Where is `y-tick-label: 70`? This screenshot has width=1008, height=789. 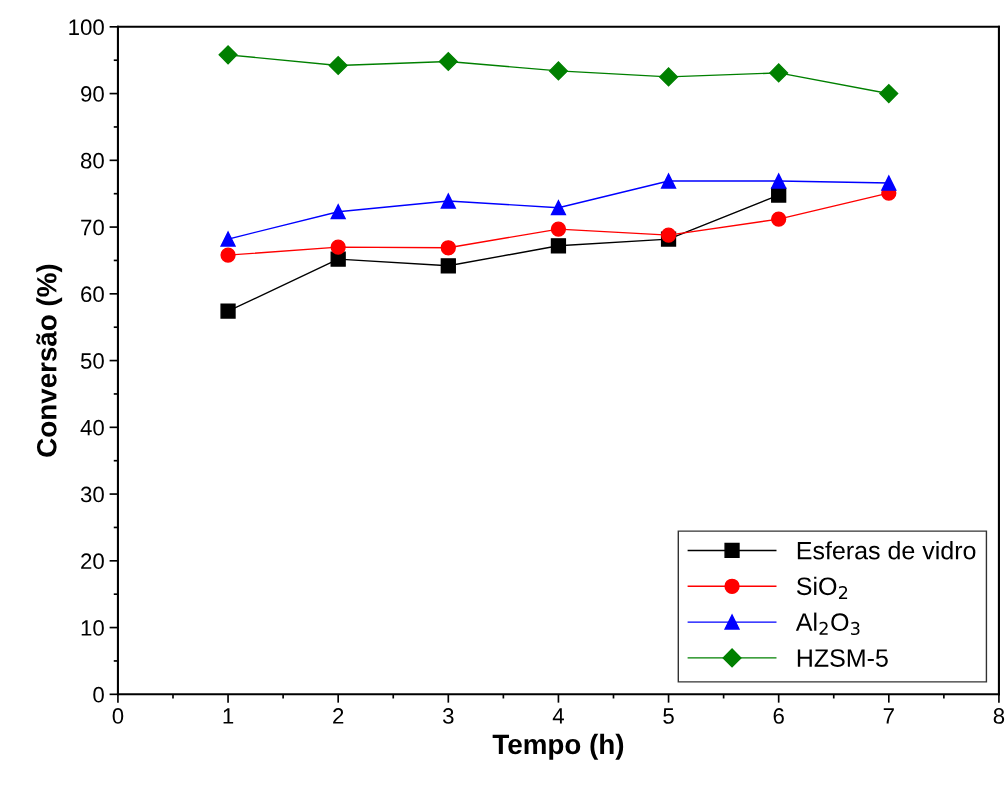
y-tick-label: 70 is located at coordinates (92, 227).